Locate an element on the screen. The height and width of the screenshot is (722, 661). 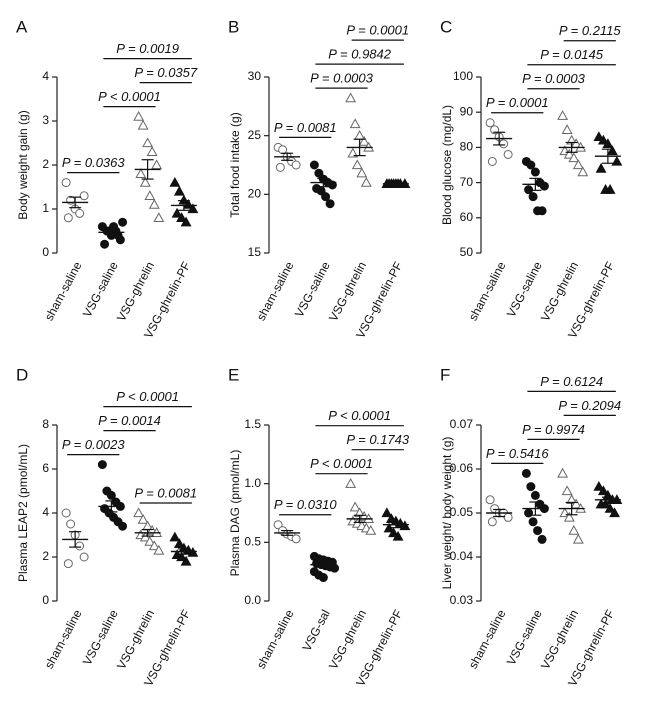
y-tick-label: 0.07 is located at coordinates (462, 424).